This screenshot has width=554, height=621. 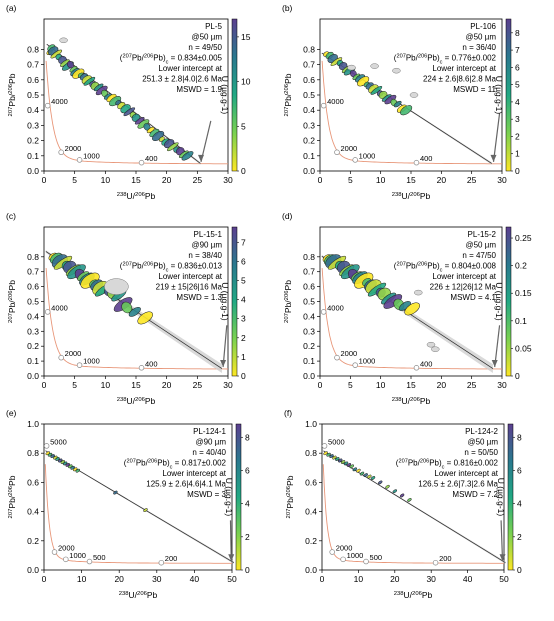 What do you see at coordinates (44, 579) in the screenshot?
I see `x-tick-label: 0` at bounding box center [44, 579].